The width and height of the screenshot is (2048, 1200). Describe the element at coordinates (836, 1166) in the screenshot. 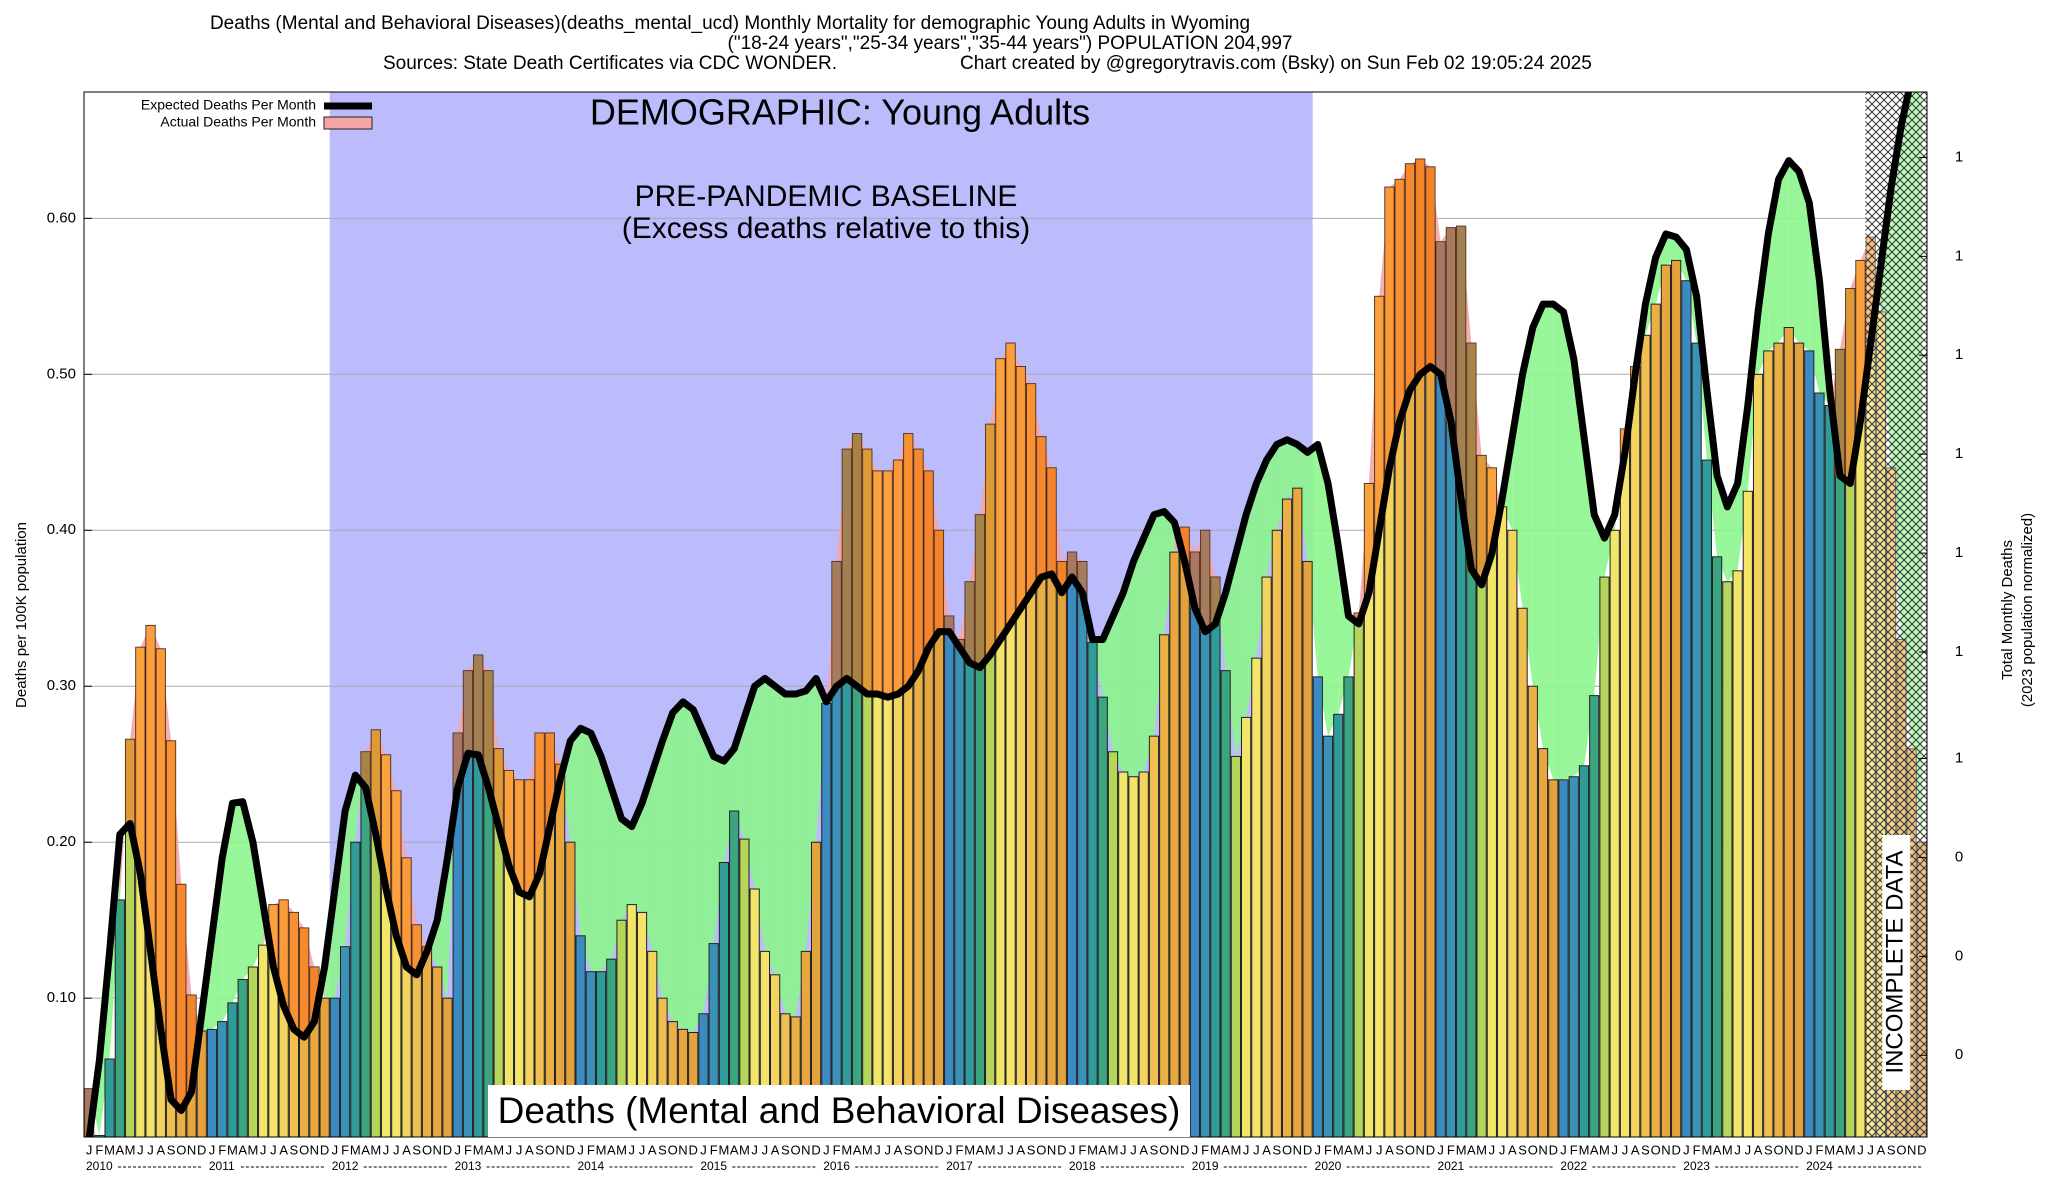

I see `year-label: 2016` at that location.